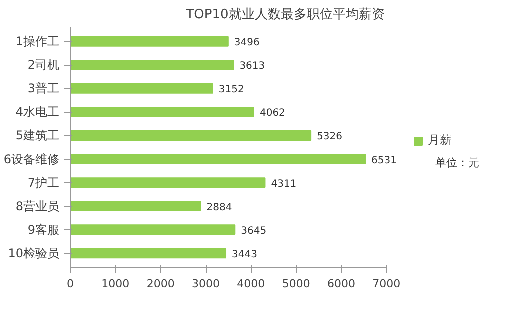 The width and height of the screenshot is (518, 330). I want to click on legend-label: 月薪, so click(440, 140).